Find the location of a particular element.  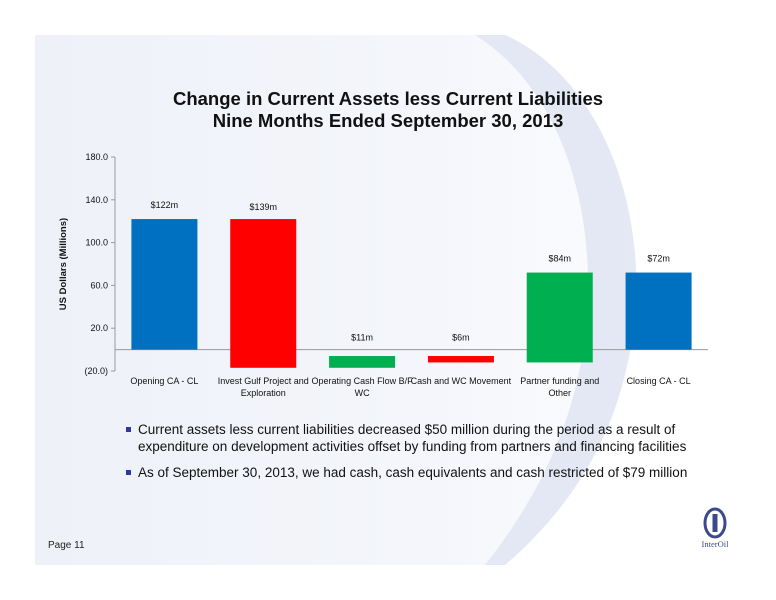

y-tick-label: 60.0 is located at coordinates (99, 285).